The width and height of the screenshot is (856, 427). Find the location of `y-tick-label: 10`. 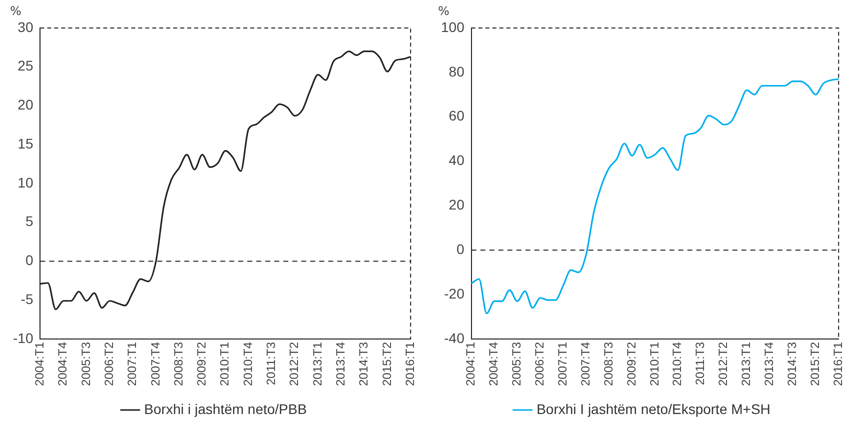

y-tick-label: 10 is located at coordinates (26, 182).